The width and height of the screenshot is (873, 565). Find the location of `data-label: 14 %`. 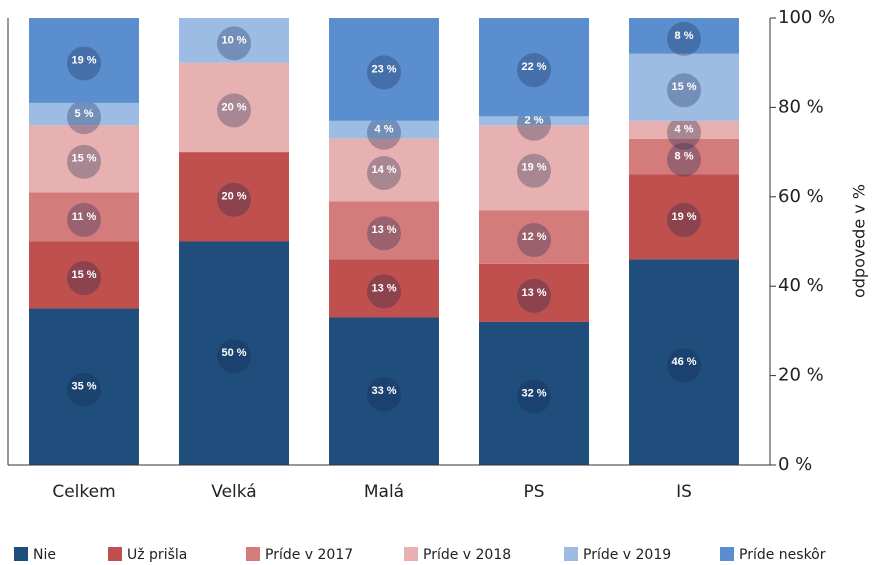

data-label: 14 % is located at coordinates (383, 170).